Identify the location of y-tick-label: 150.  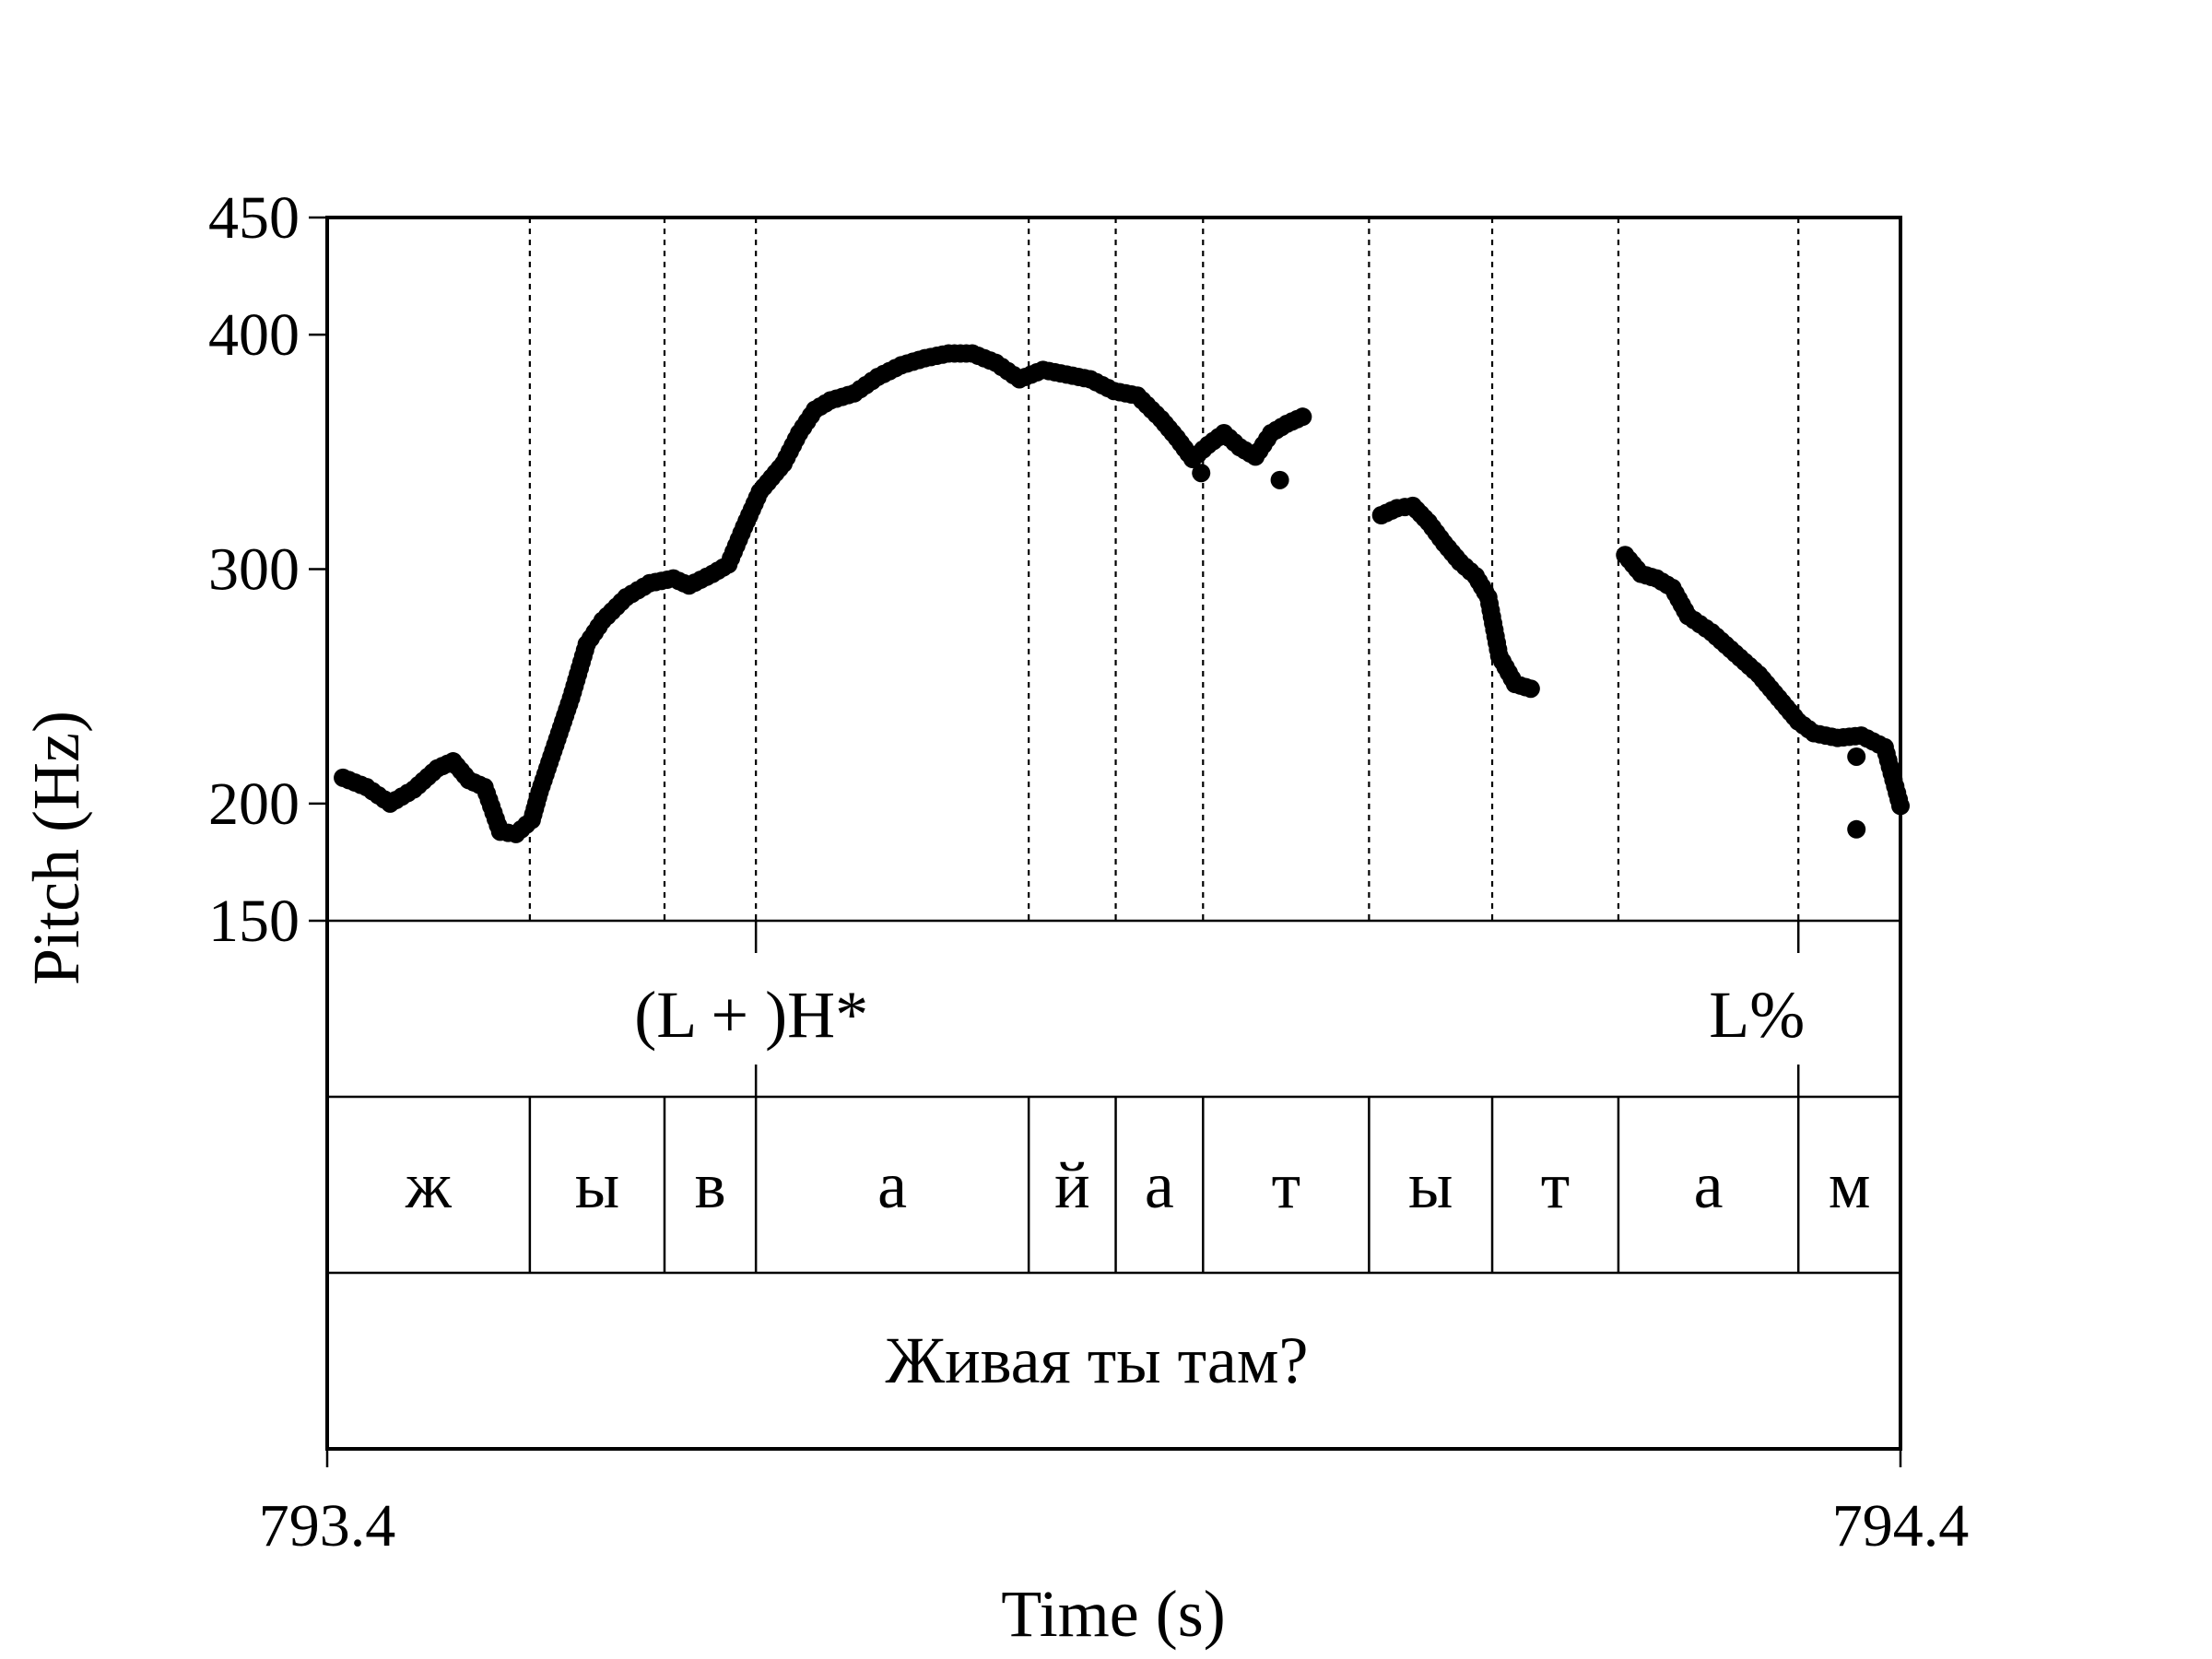
(254, 921).